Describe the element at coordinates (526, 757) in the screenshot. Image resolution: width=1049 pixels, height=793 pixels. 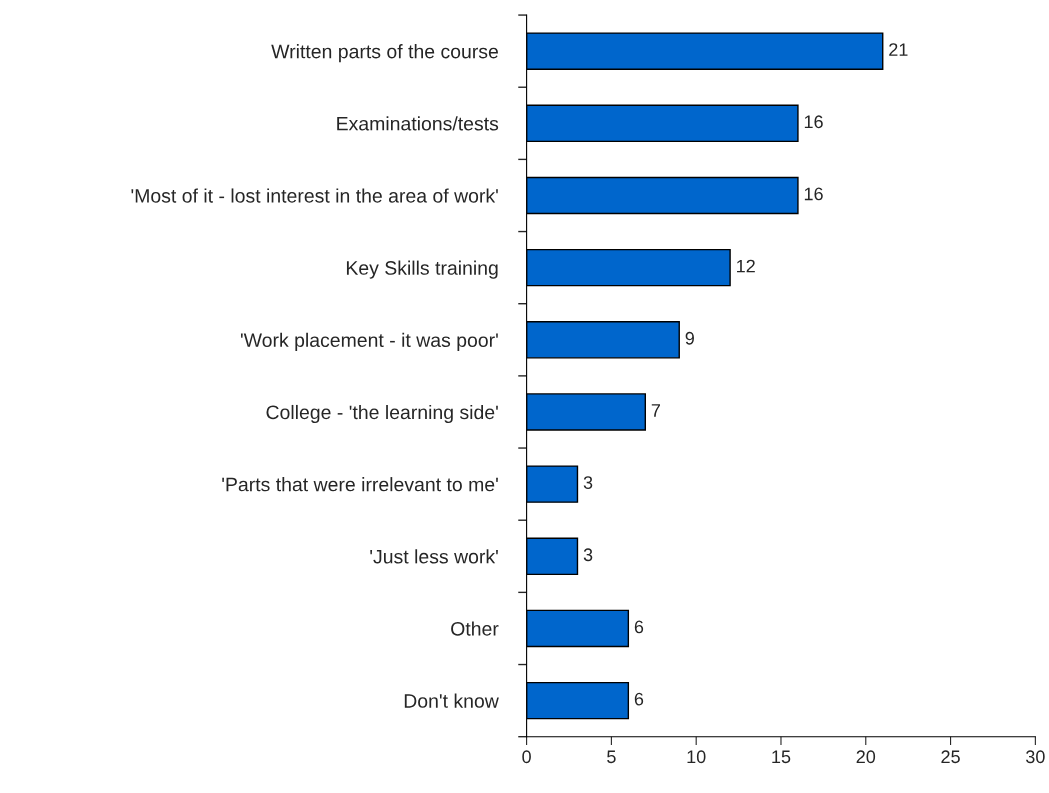
I see `x-tick-label: 0` at that location.